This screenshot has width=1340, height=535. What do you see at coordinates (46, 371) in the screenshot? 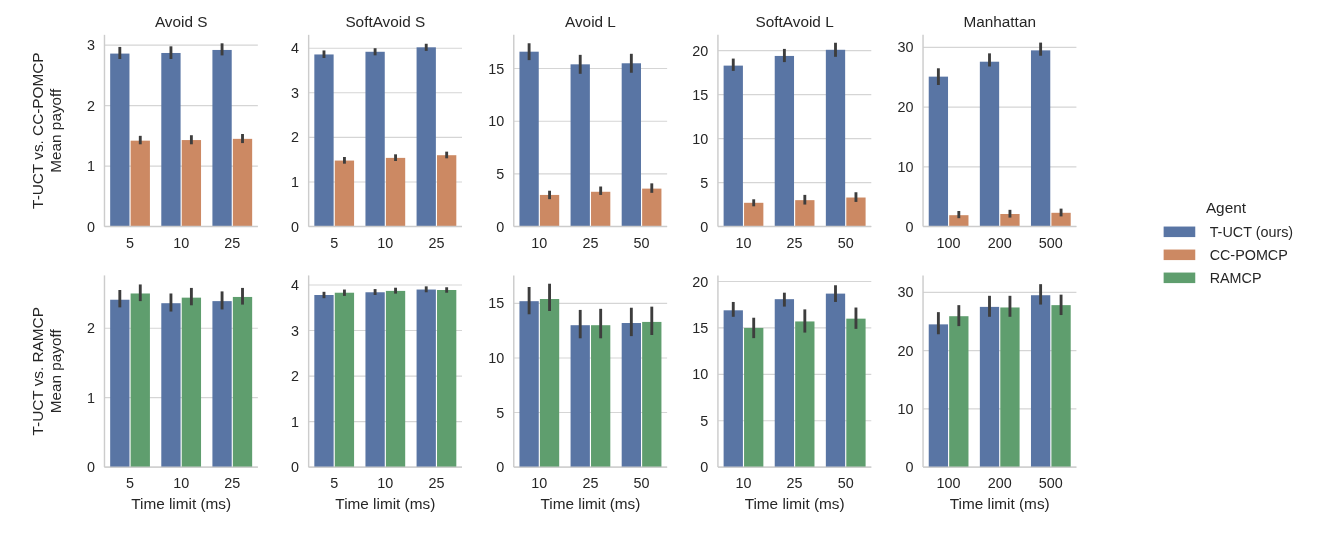
I see `y-axis-title: T-UCT vs. RAMCP Mean payoff` at bounding box center [46, 371].